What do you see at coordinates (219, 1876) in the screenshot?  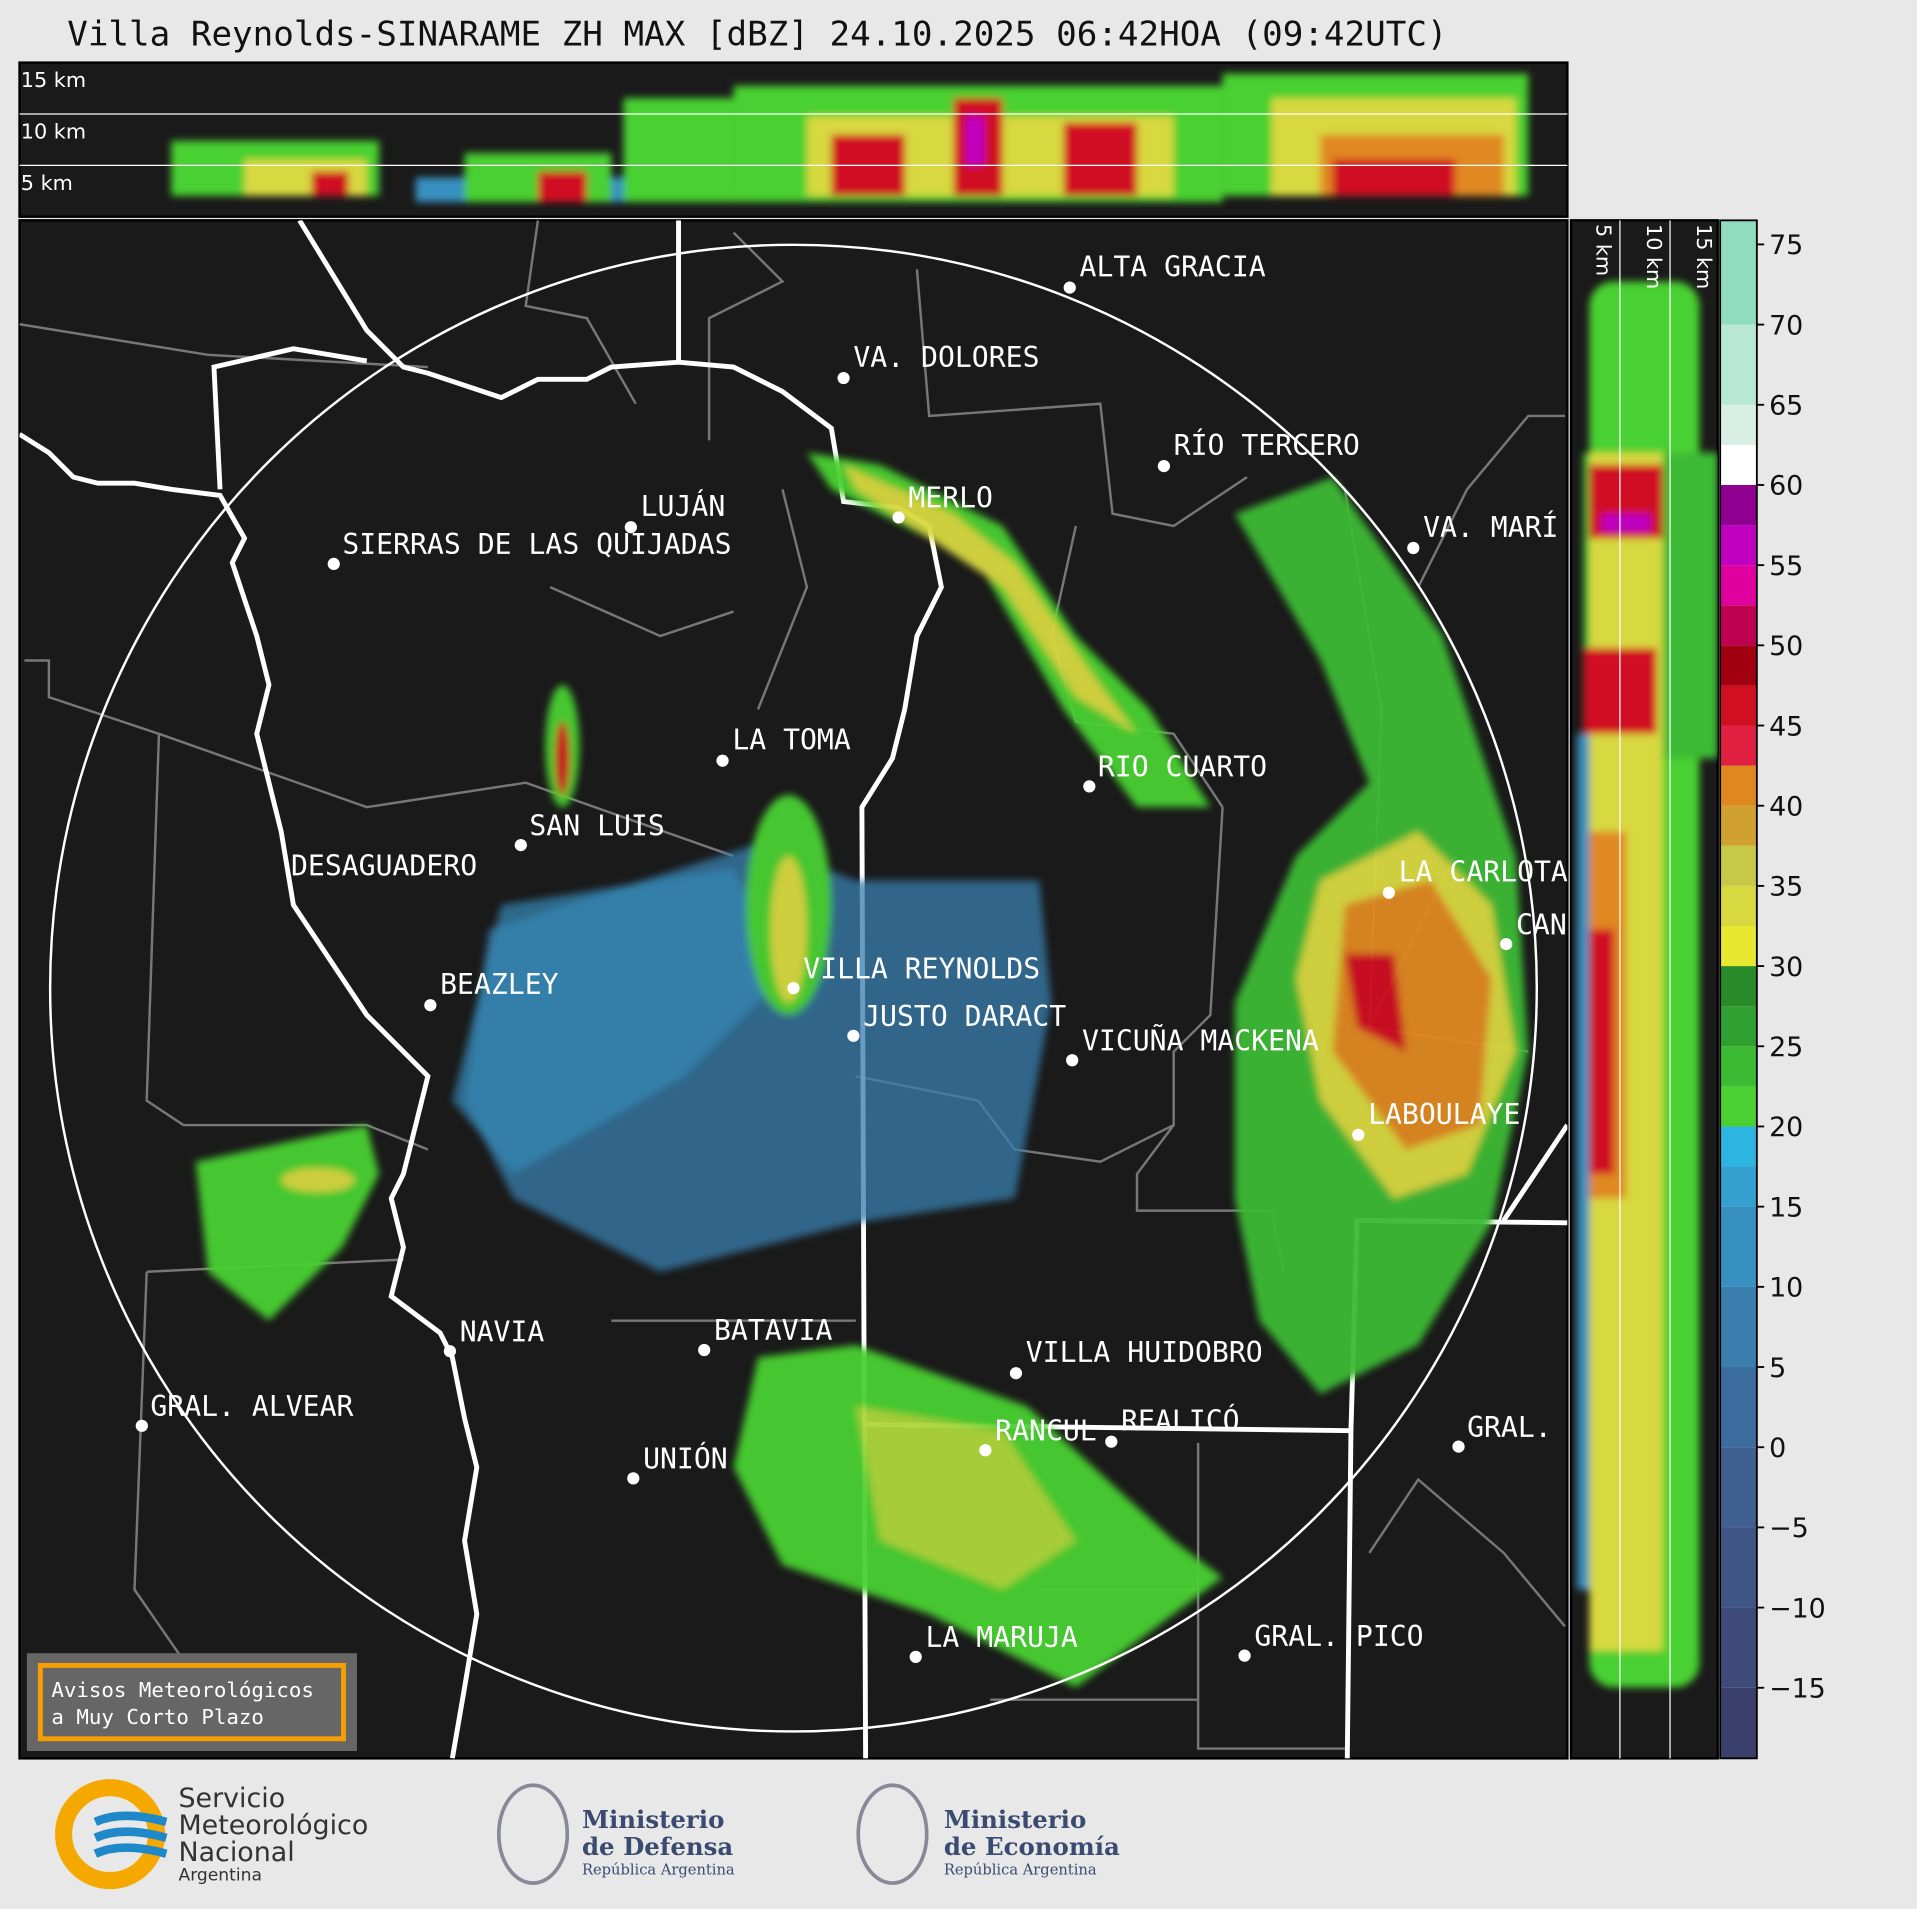 I see `logo-text: Argentina` at bounding box center [219, 1876].